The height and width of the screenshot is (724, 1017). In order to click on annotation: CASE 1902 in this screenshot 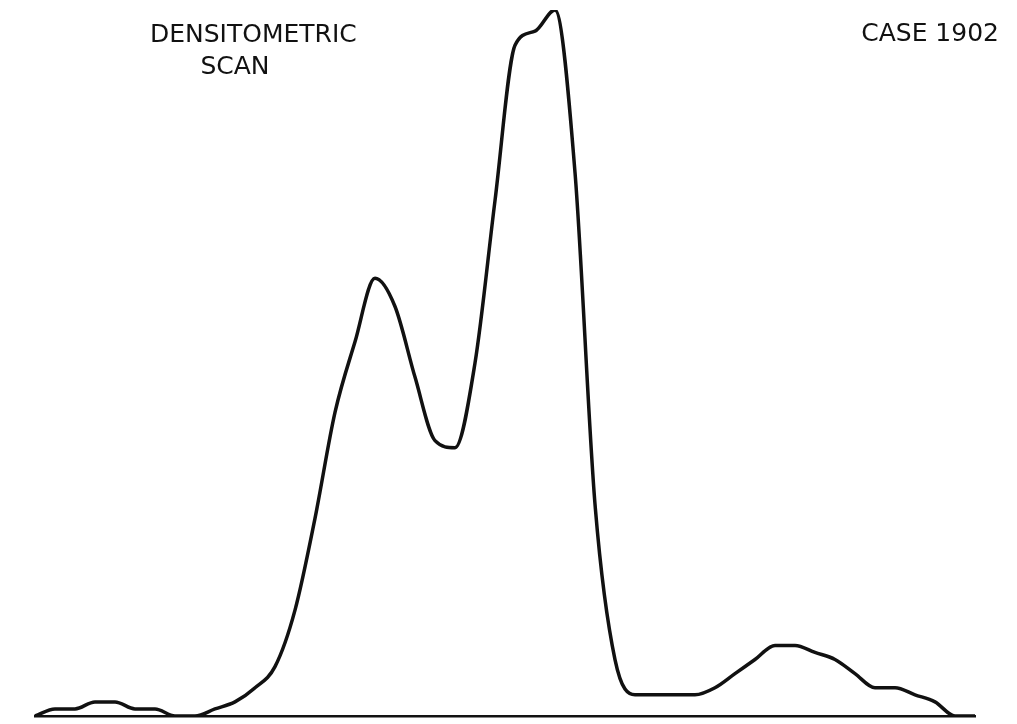, I will do `click(930, 32)`.